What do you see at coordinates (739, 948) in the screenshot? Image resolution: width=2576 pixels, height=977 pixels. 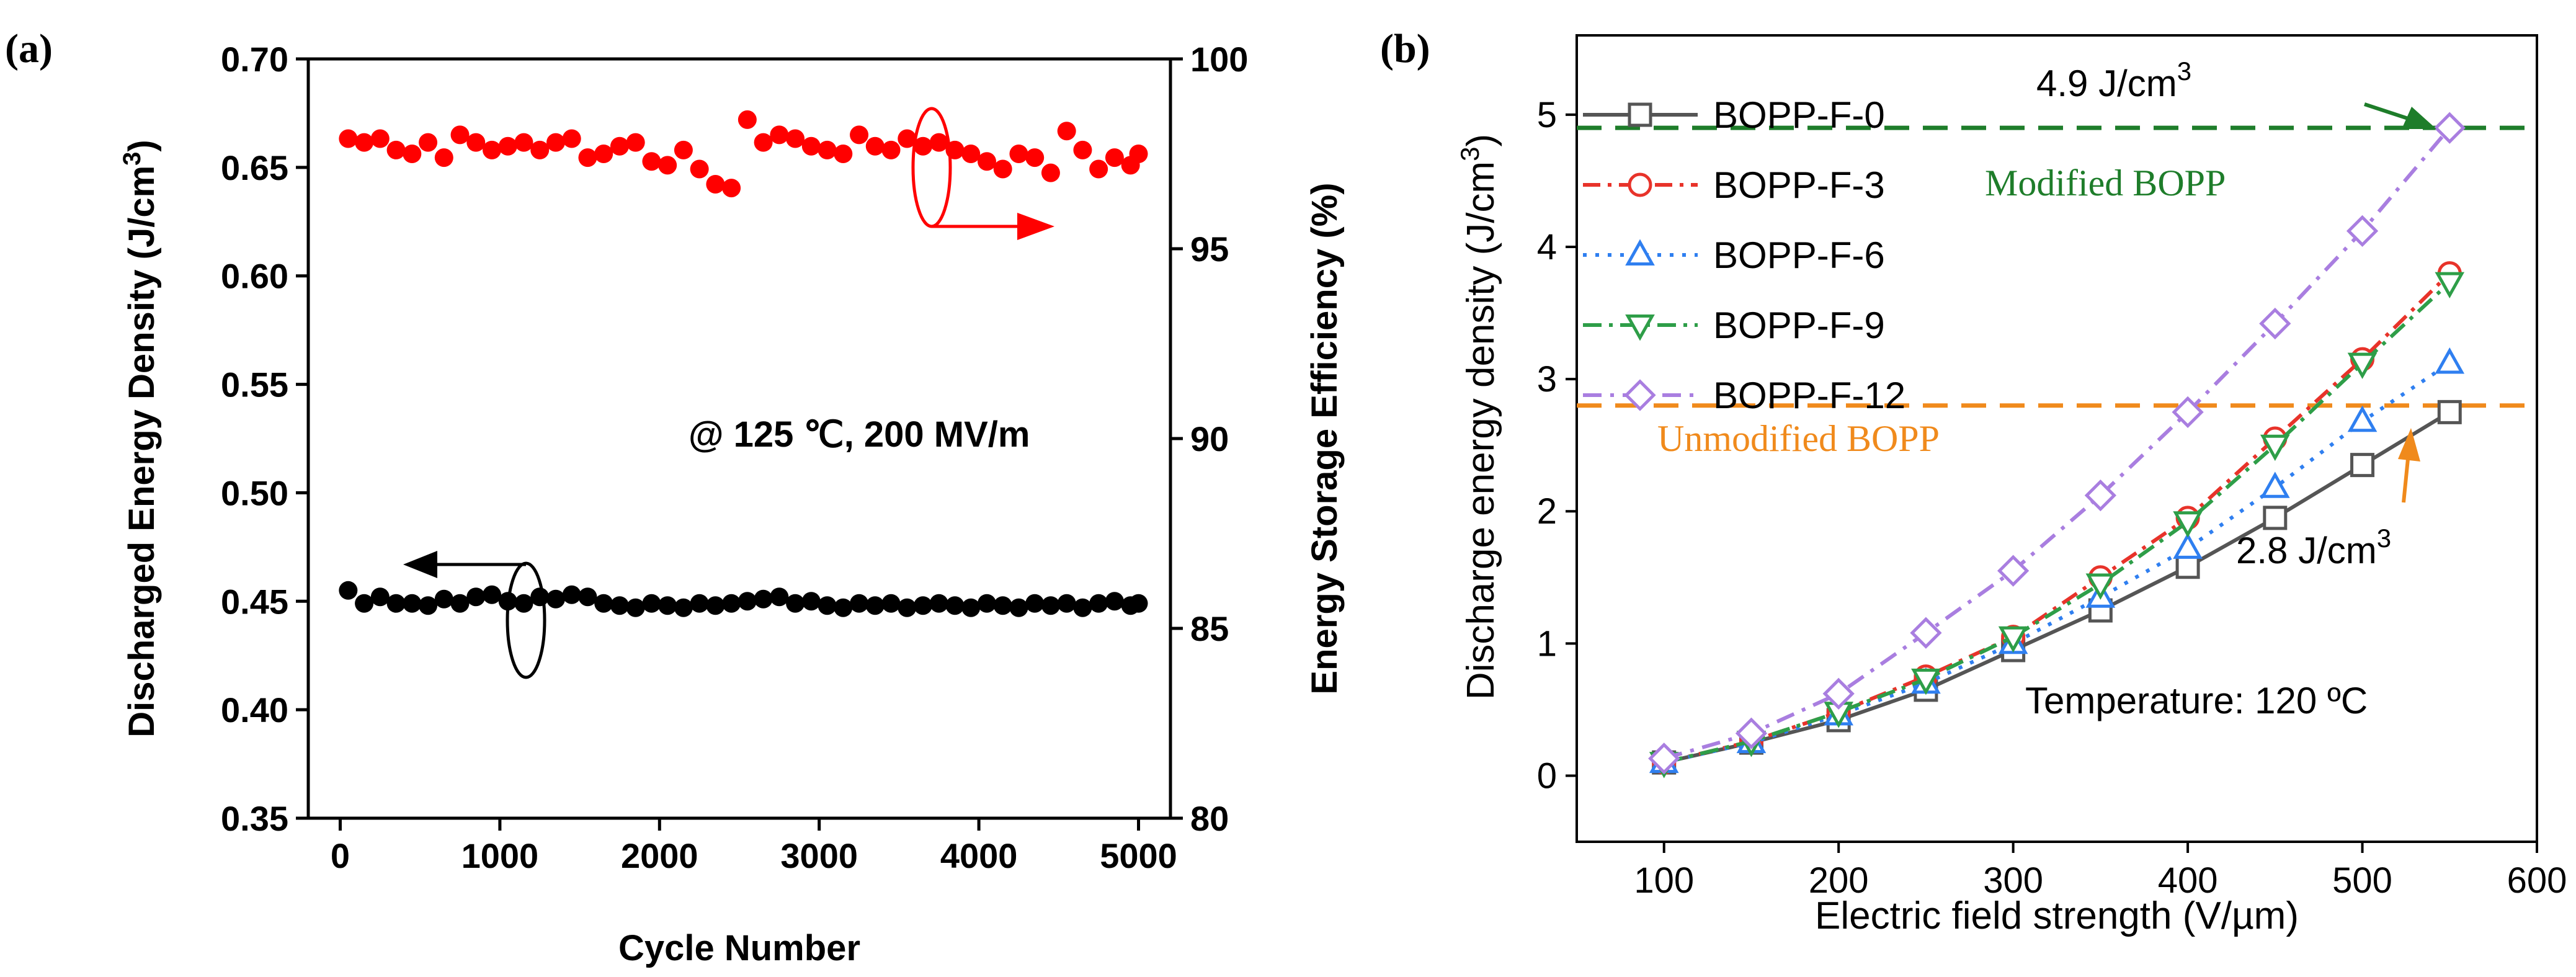 I see `panel-a-x-axis-label: Cycle Number` at bounding box center [739, 948].